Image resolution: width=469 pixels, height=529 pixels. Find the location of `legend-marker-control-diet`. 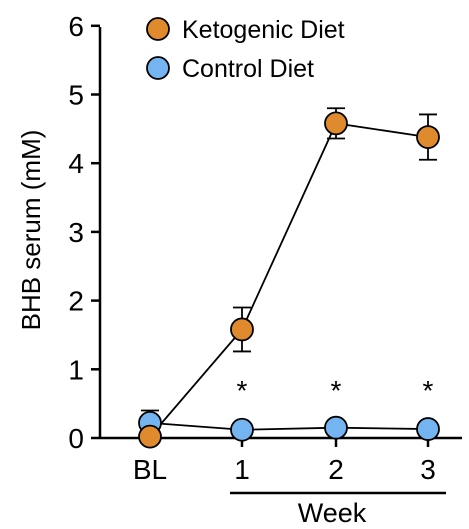

legend-marker-control-diet is located at coordinates (158, 68).